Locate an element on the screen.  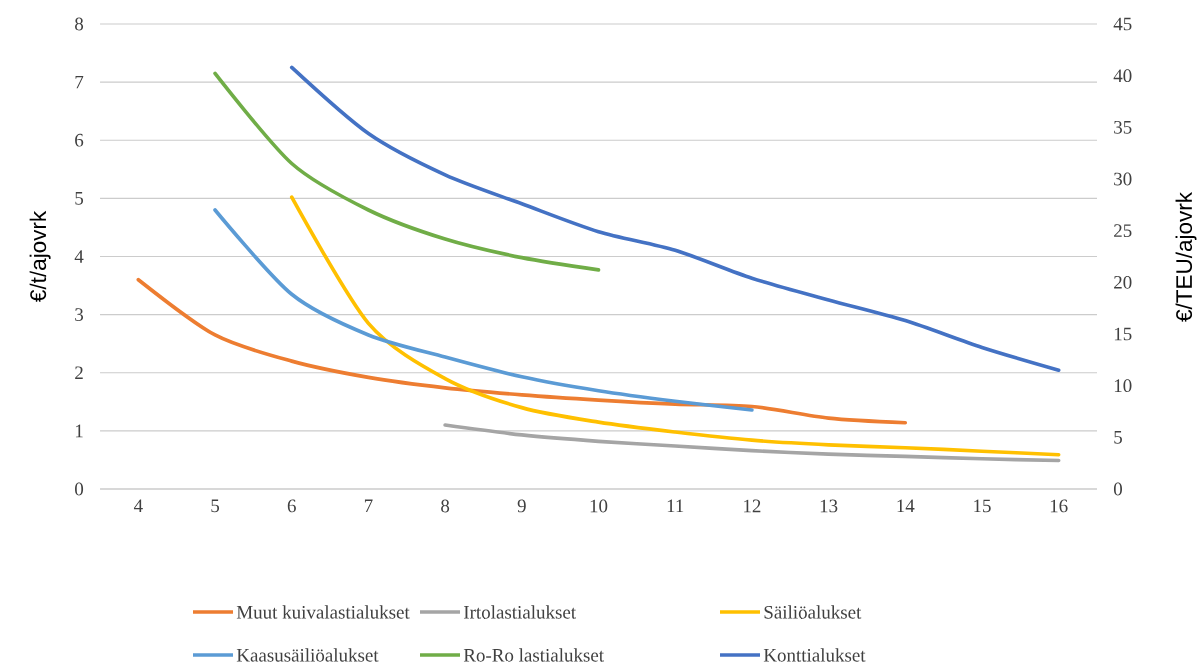
y2-tick-label: 0 is located at coordinates (1118, 489).